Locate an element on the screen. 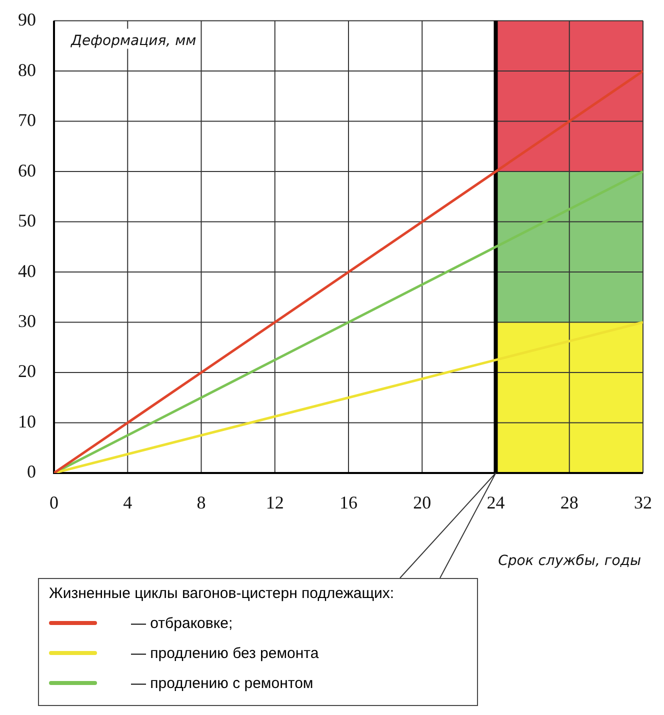 This screenshot has height=715, width=664. y-tick-label: 30 is located at coordinates (27, 321).